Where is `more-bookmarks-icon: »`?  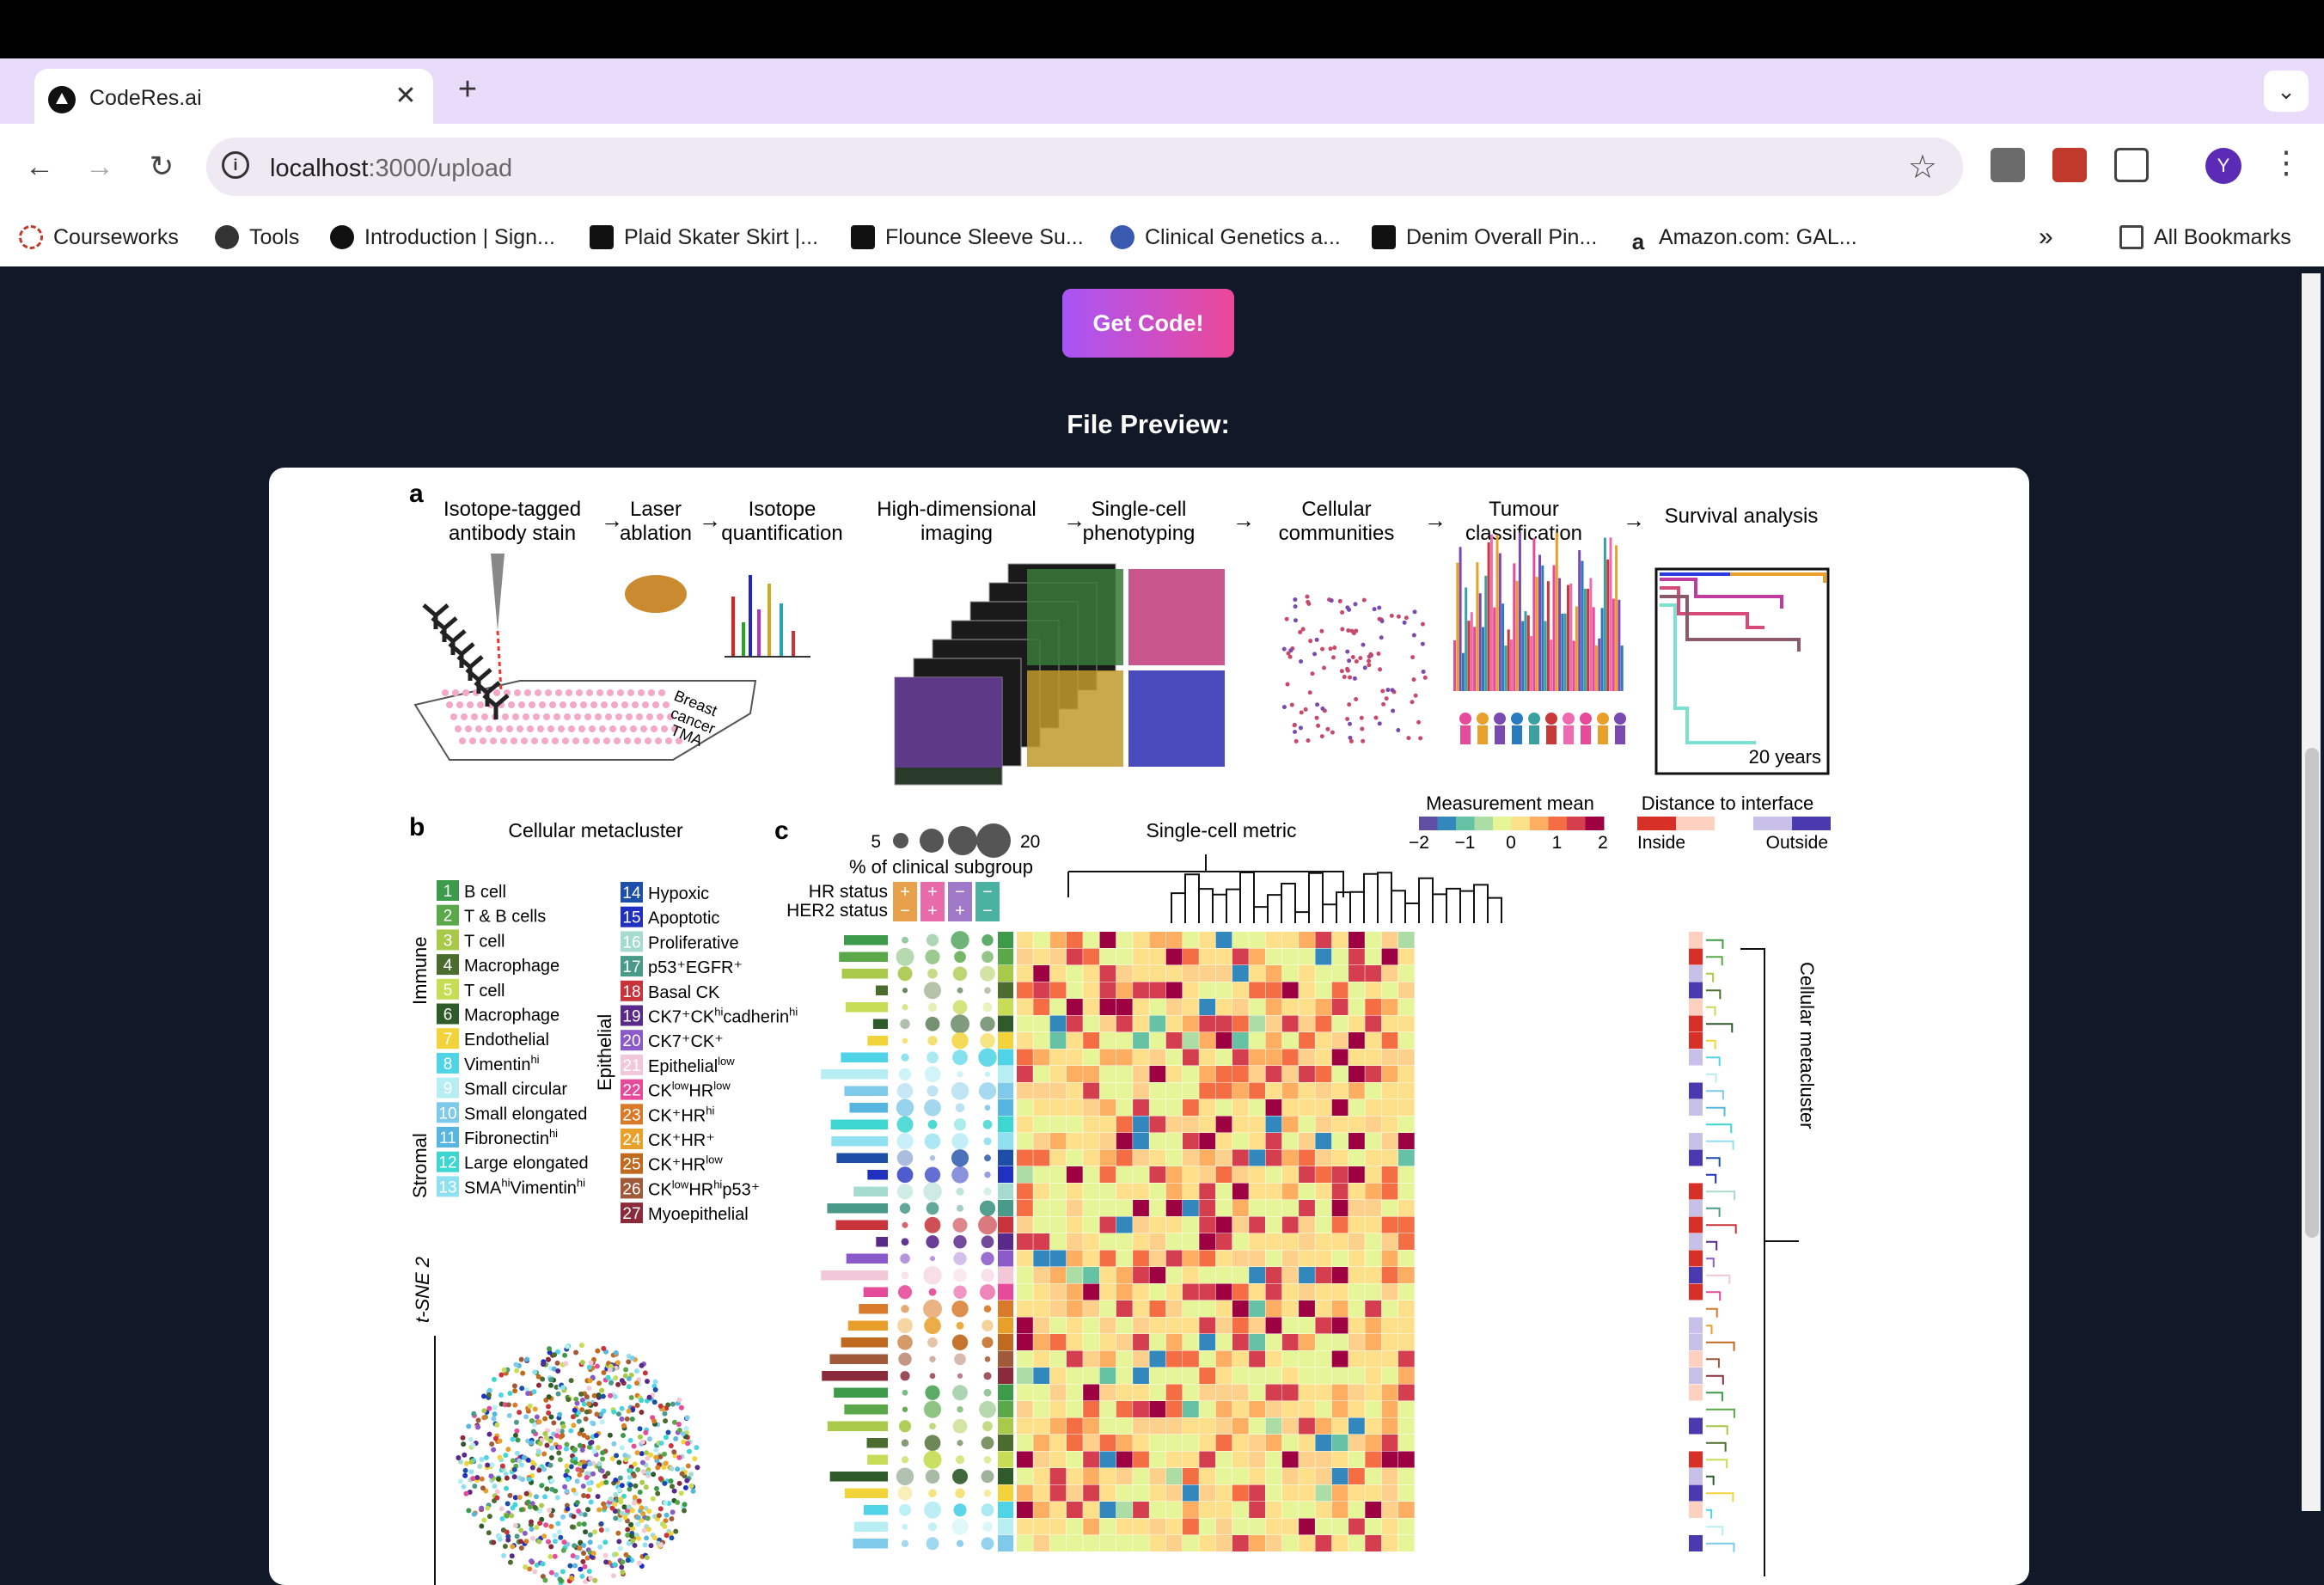
more-bookmarks-icon: » is located at coordinates (2046, 237).